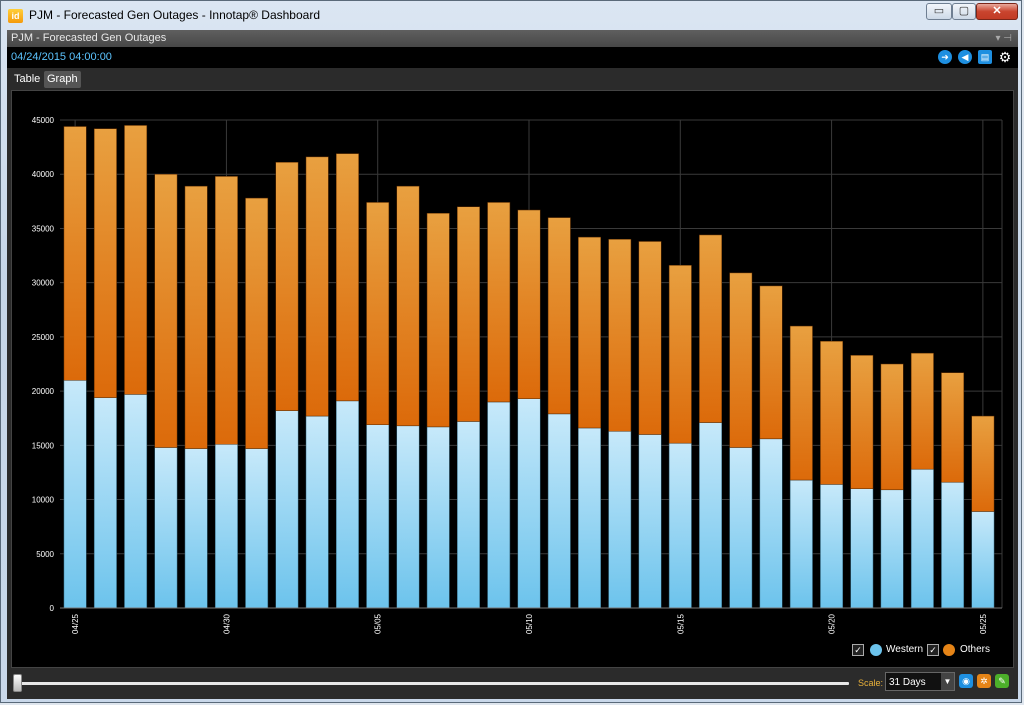  I want to click on chevron-down-icon: ▼, so click(947, 681).